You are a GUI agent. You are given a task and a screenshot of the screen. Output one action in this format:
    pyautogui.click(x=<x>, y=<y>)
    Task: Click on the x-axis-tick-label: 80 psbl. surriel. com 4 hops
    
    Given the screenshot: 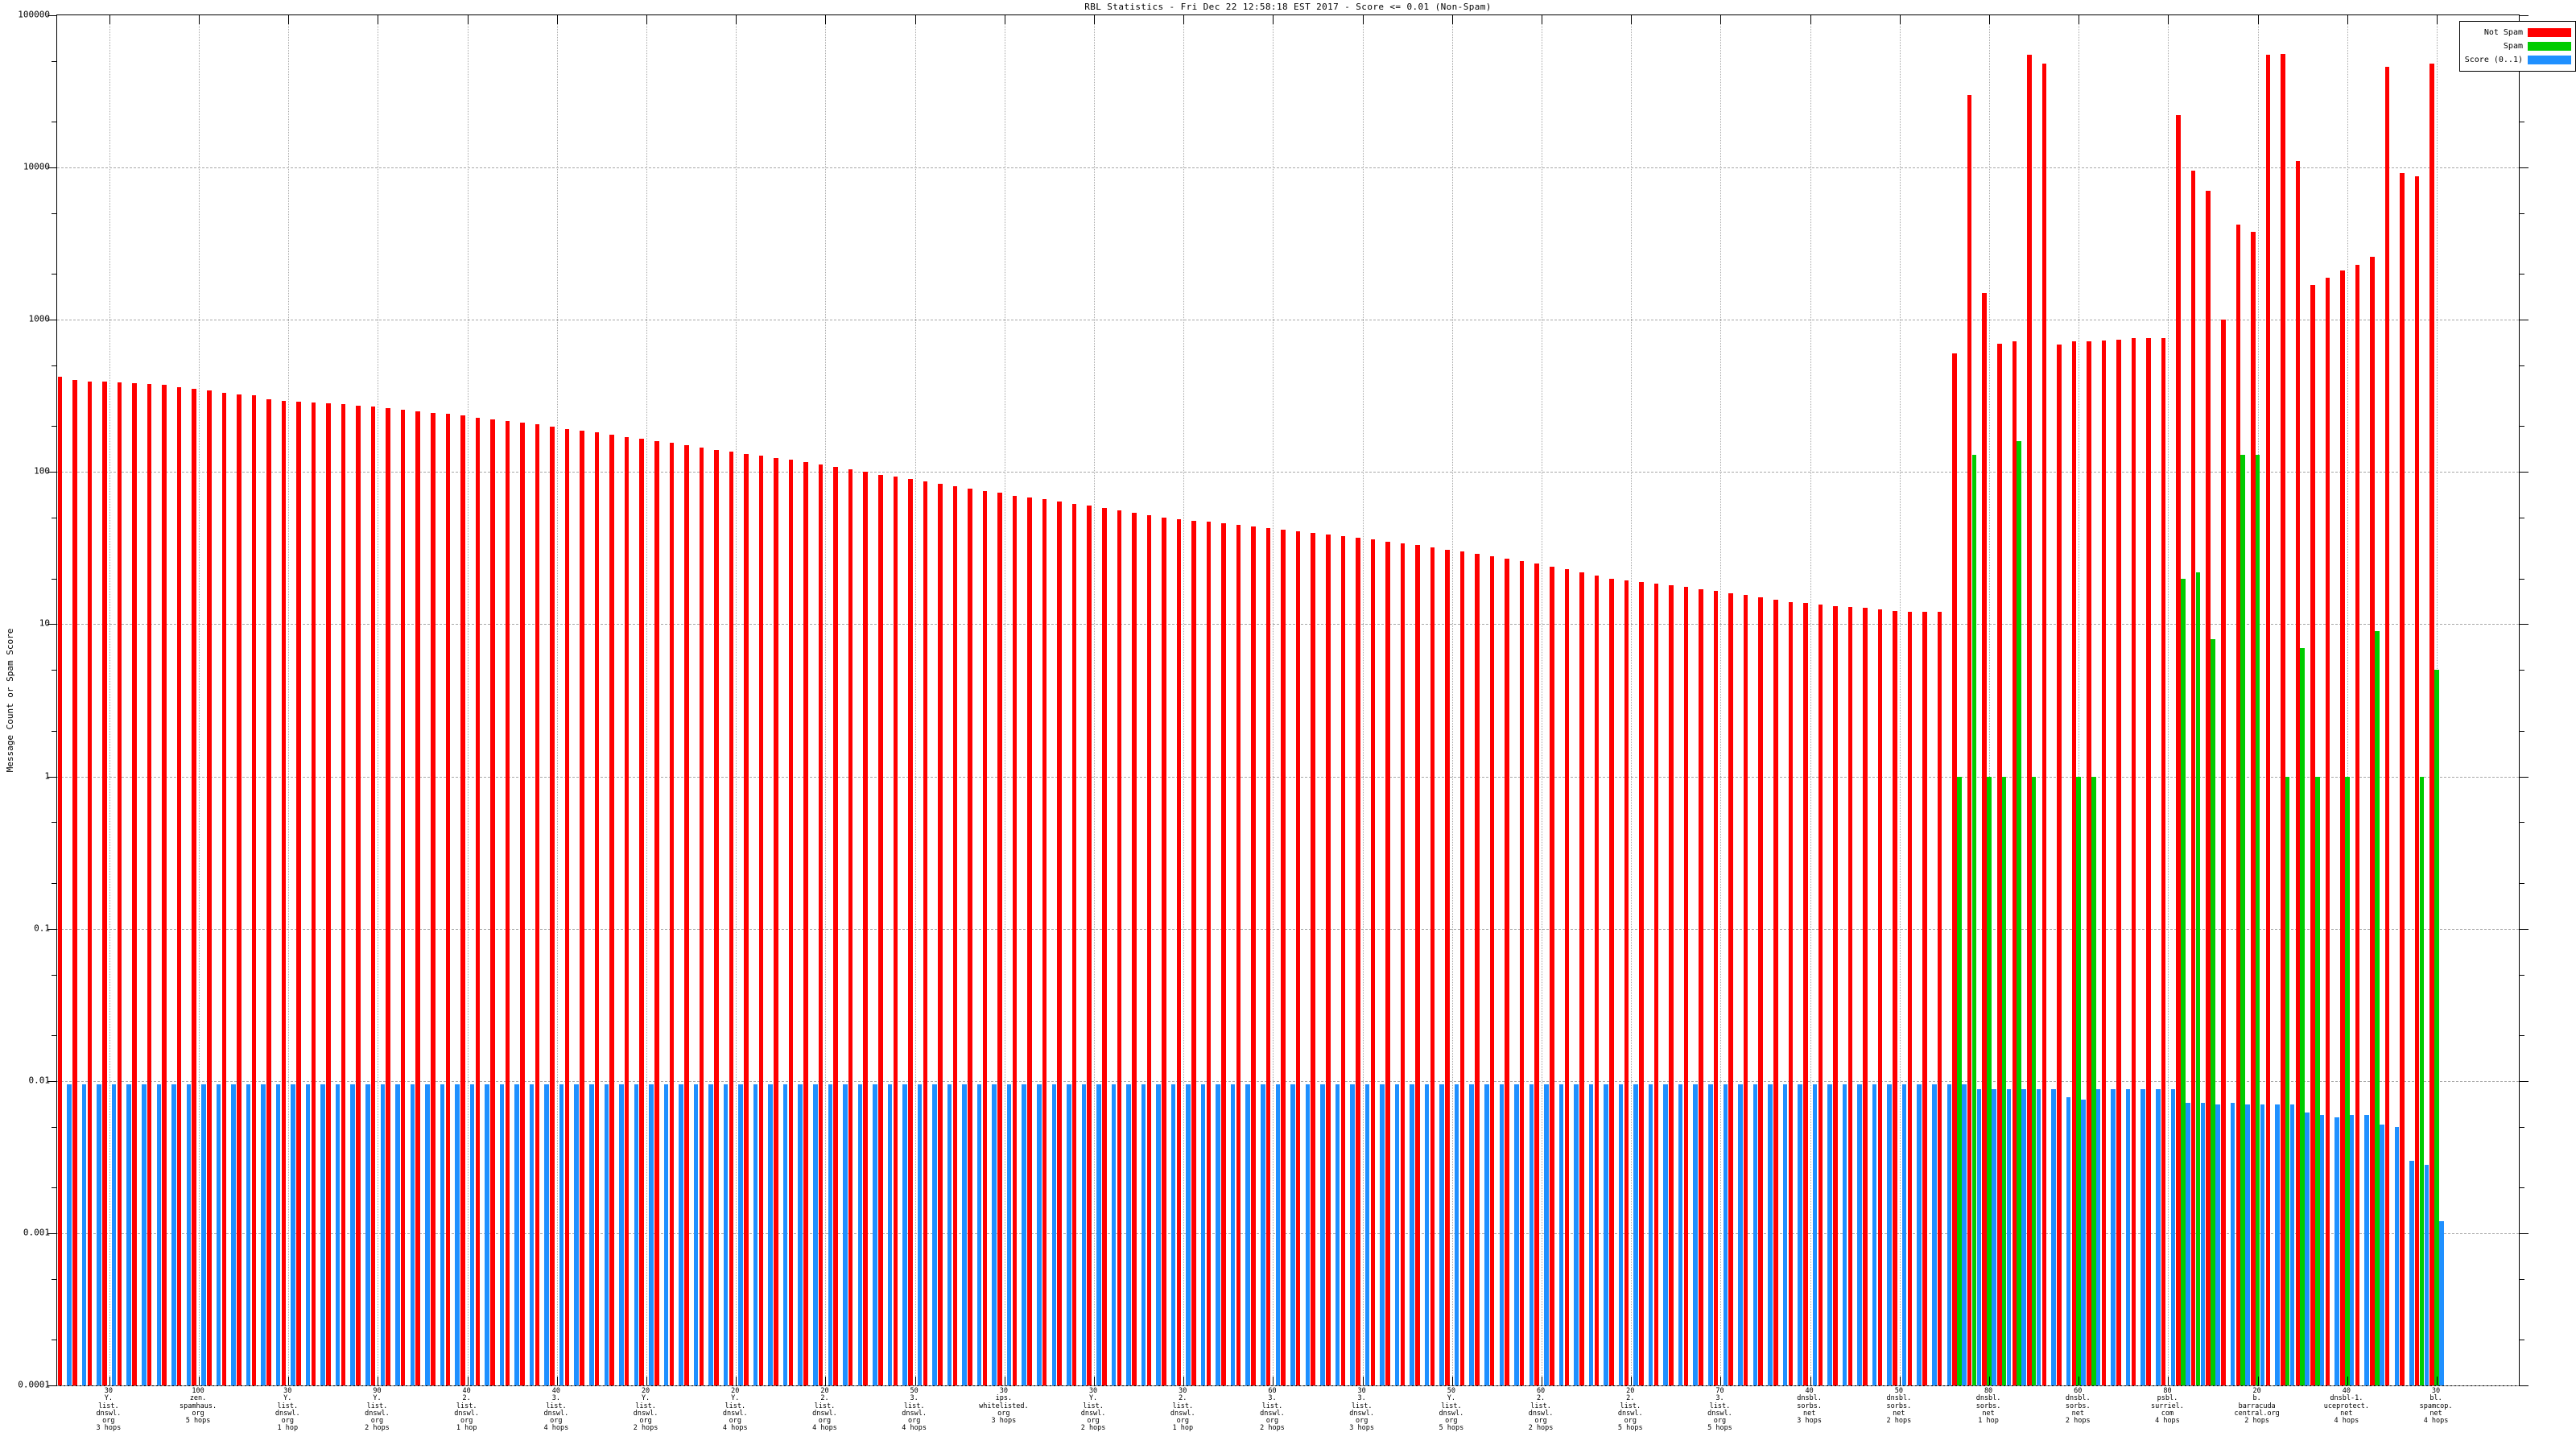 What is the action you would take?
    pyautogui.click(x=2167, y=1406)
    